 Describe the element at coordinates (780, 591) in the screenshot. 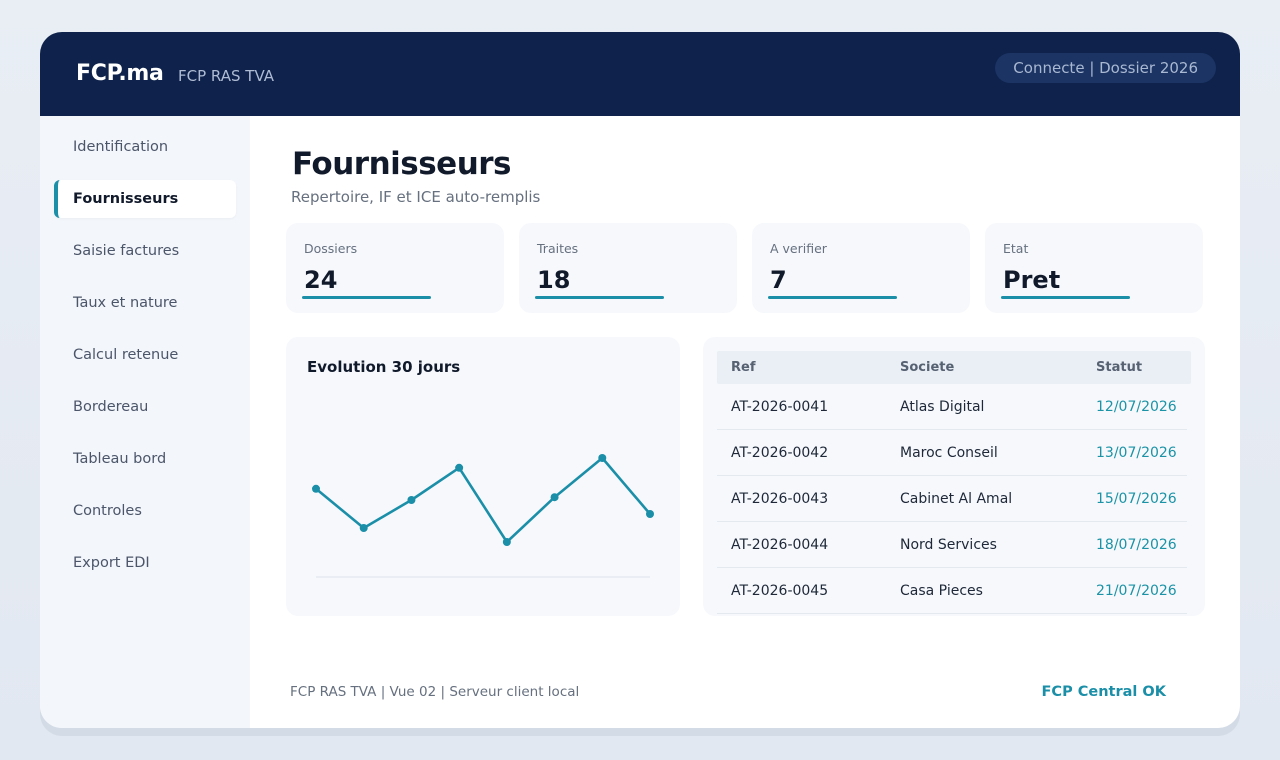

I see `cell-ref: AT-2026-0045` at that location.